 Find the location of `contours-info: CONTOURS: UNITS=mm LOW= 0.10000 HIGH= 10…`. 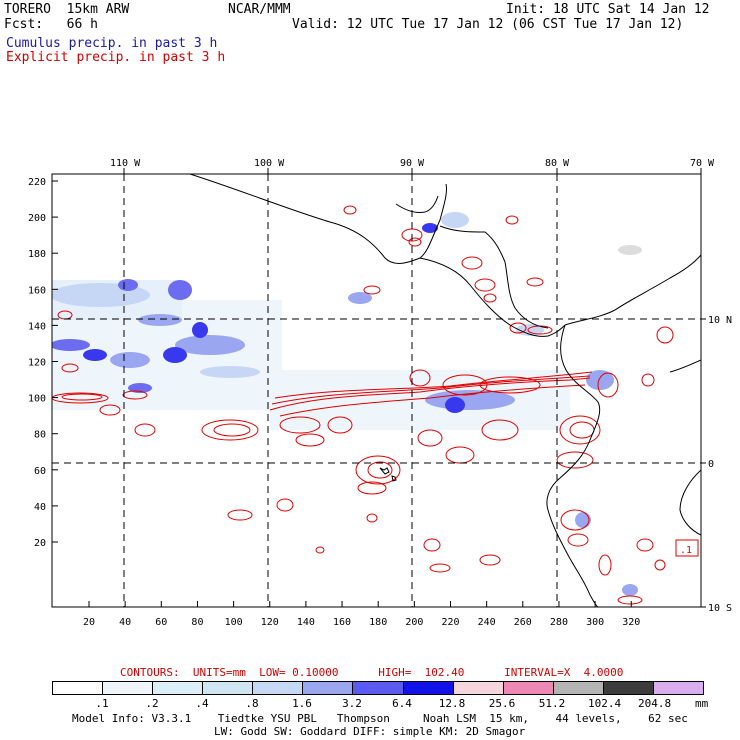

contours-info: CONTOURS: UNITS=mm LOW= 0.10000 HIGH= 10… is located at coordinates (372, 672).